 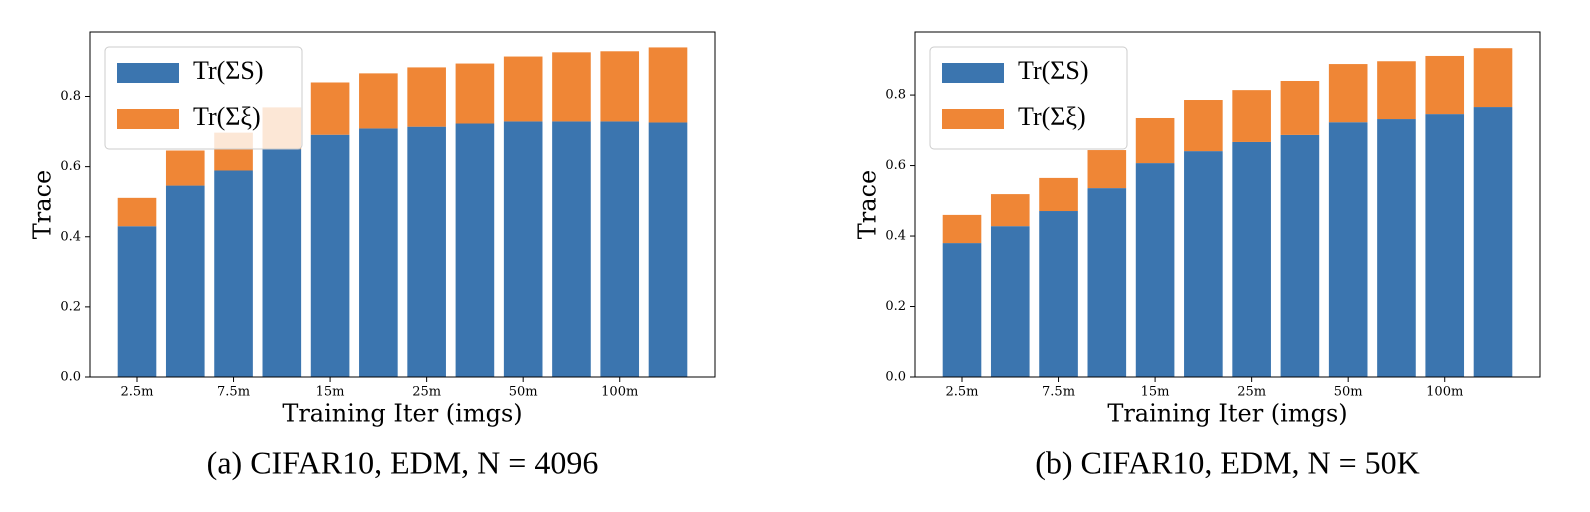 What do you see at coordinates (403, 462) in the screenshot?
I see `caption: (a) CIFAR10, EDM, N = 4096` at bounding box center [403, 462].